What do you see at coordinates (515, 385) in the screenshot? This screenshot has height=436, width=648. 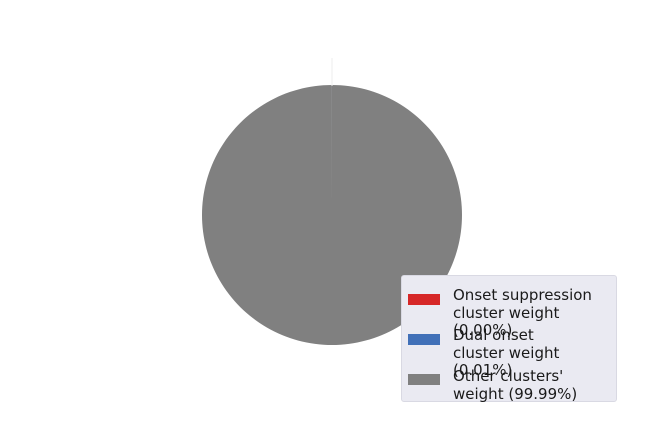 I see `legend-label-other-clusters: Other clusters' weight (99.99%)` at bounding box center [515, 385].